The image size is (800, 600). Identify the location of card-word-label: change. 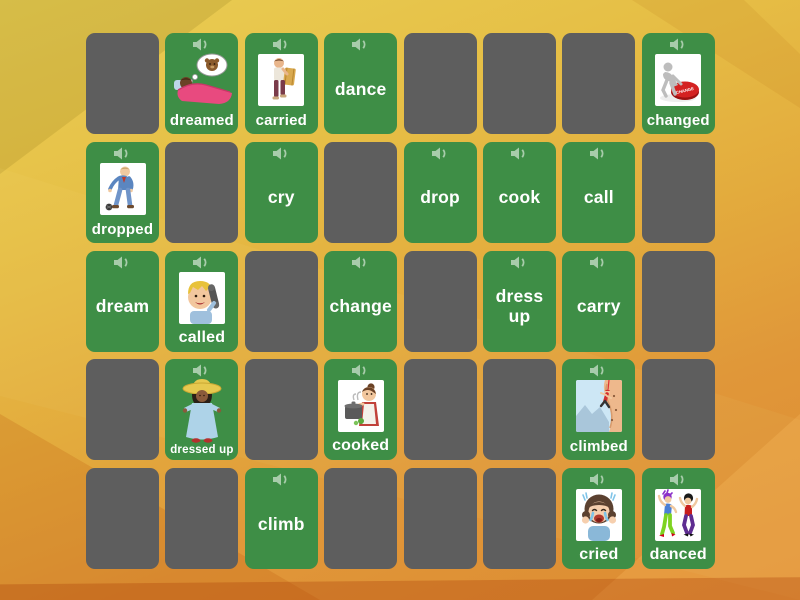
(360, 306).